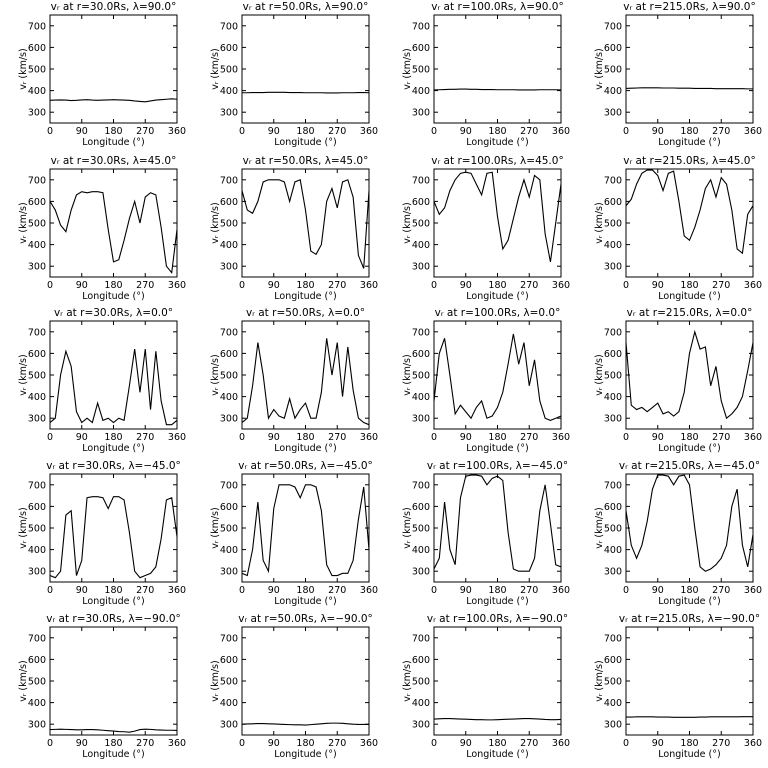 This screenshot has width=768, height=768. Describe the element at coordinates (114, 7) in the screenshot. I see `panel-title: vᵣ at r=30.0Rs, λ=90.0°` at that location.